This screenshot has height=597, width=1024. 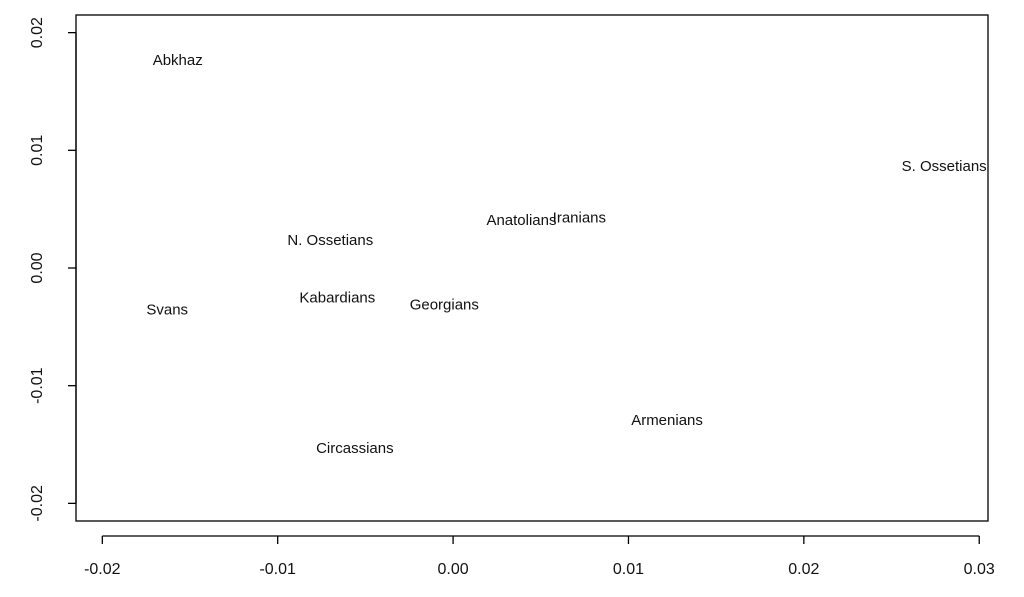 I want to click on point-label: S. Ossetians, so click(x=944, y=166).